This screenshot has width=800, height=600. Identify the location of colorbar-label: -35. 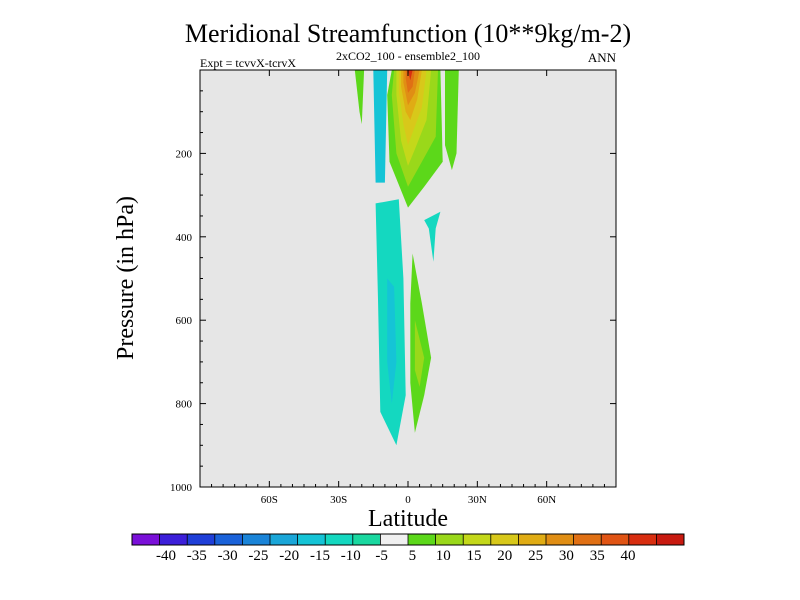
(197, 556).